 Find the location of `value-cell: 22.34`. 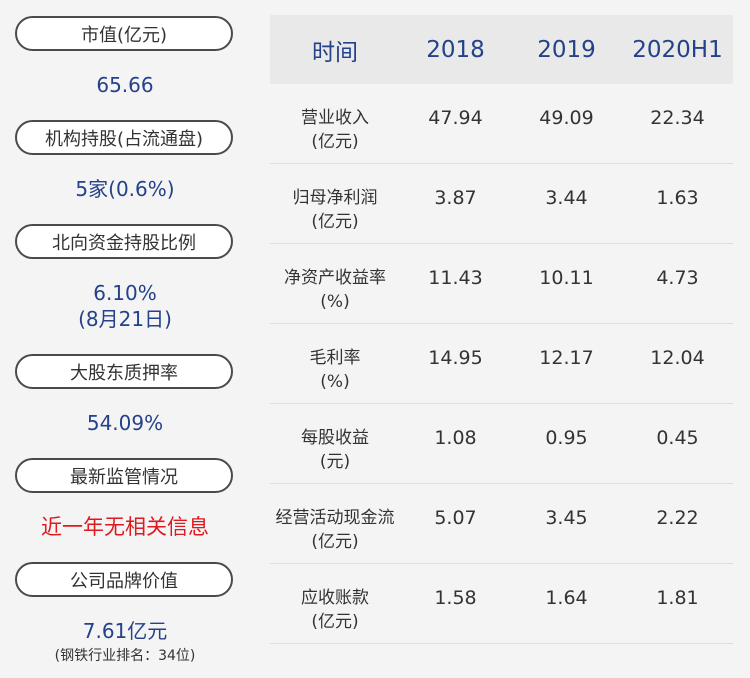

value-cell: 22.34 is located at coordinates (677, 118).